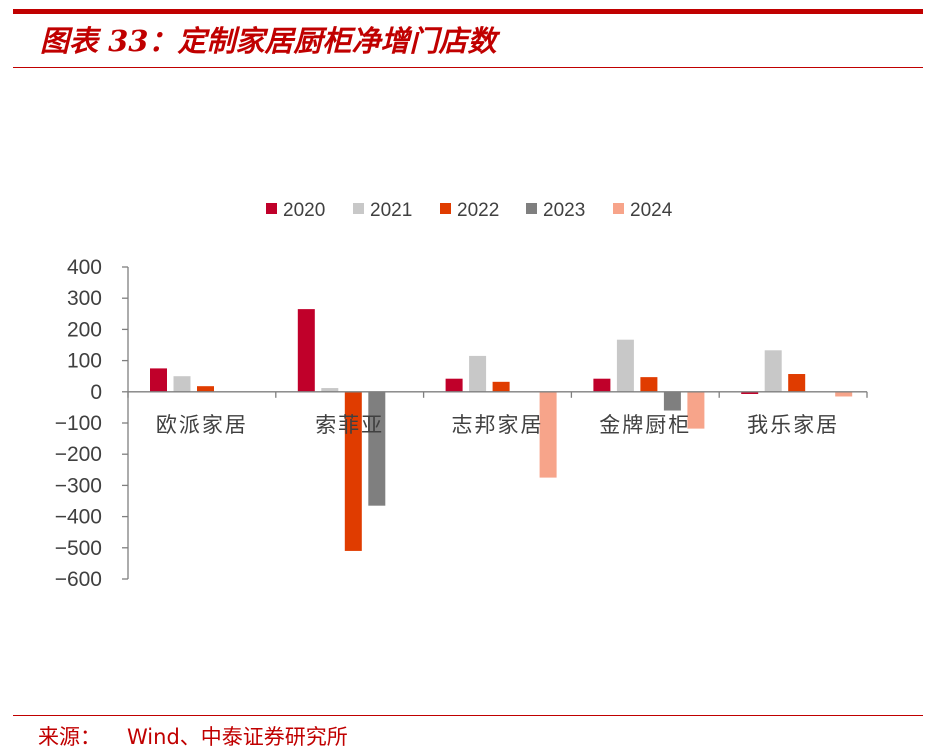  Describe the element at coordinates (84, 298) in the screenshot. I see `y-tick-label: 300` at that location.